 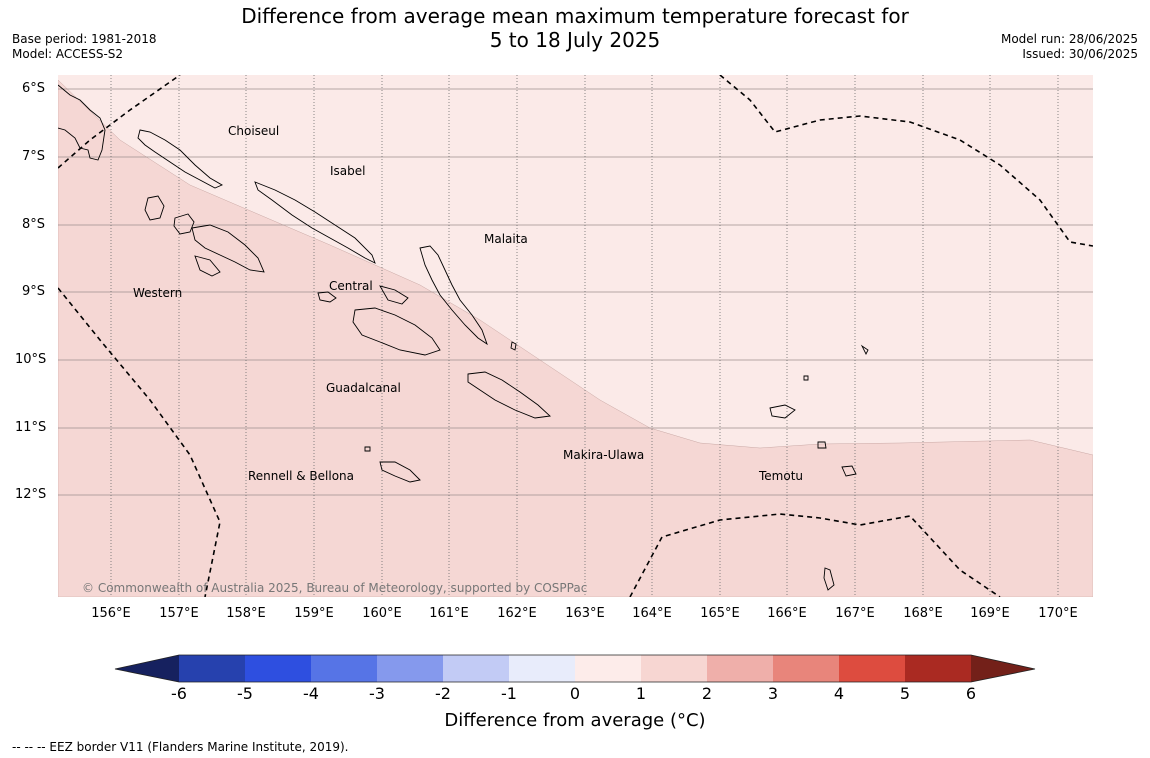 What do you see at coordinates (787, 613) in the screenshot?
I see `lon-label: 166°E` at bounding box center [787, 613].